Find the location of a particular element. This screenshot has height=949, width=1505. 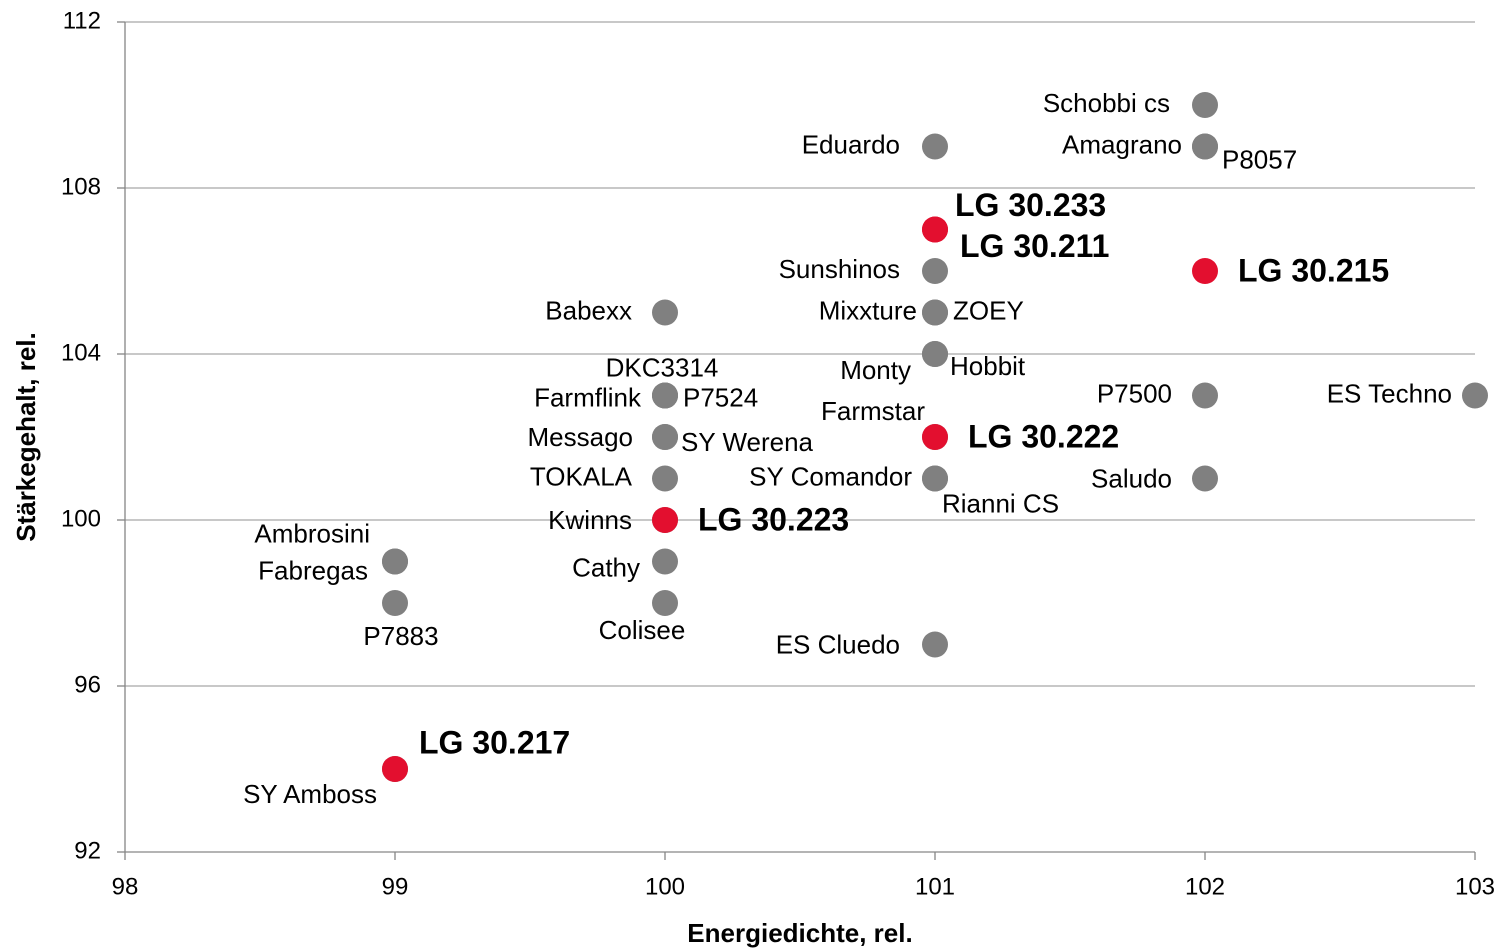

point-label: Schobbi cs is located at coordinates (1106, 103).